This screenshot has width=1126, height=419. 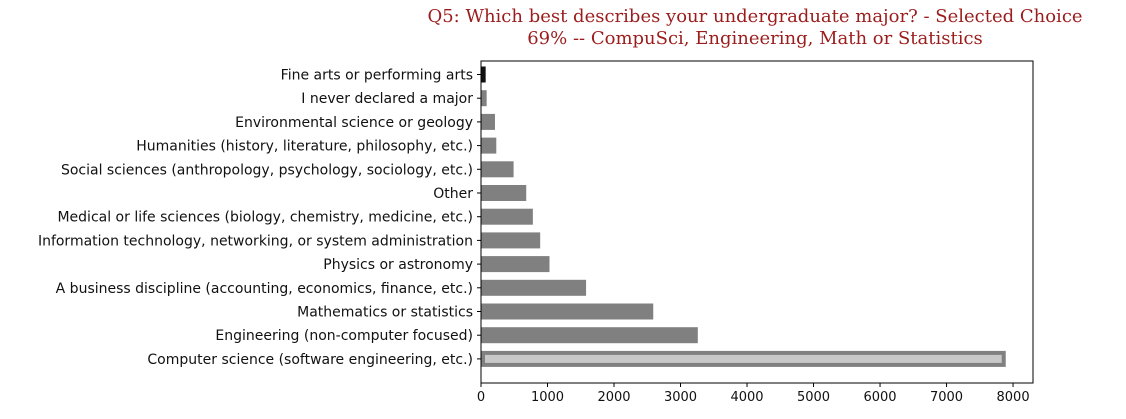 I want to click on category-label: Mathematics or statistics, so click(x=385, y=313).